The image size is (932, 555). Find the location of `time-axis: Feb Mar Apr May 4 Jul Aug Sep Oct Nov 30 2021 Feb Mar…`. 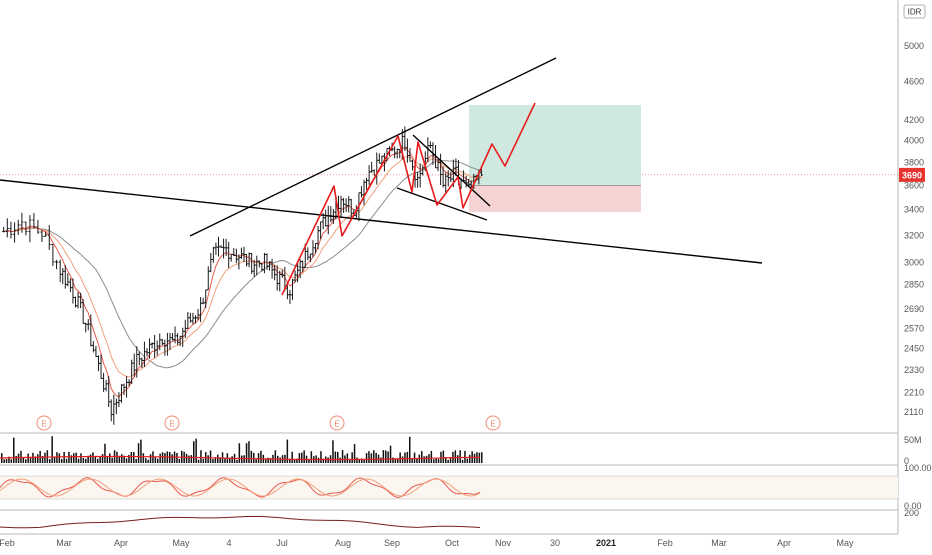

time-axis: Feb Mar Apr May 4 Jul Aug Sep Oct Nov 30 2021 Feb Mar… is located at coordinates (427, 543).